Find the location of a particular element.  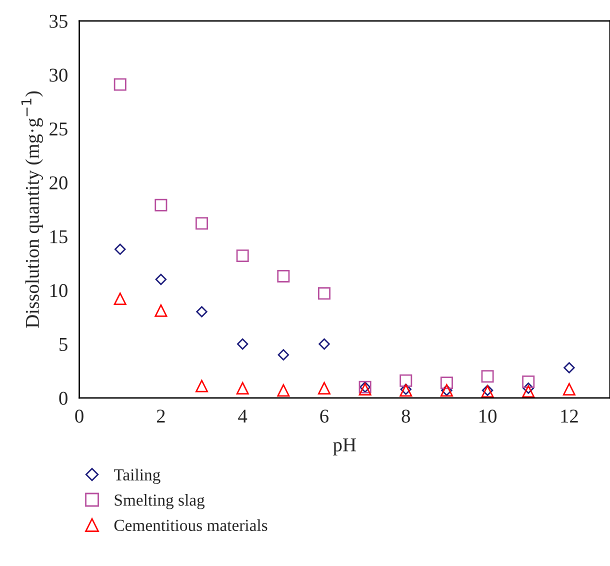

y-tick-label: 10 is located at coordinates (59, 291).